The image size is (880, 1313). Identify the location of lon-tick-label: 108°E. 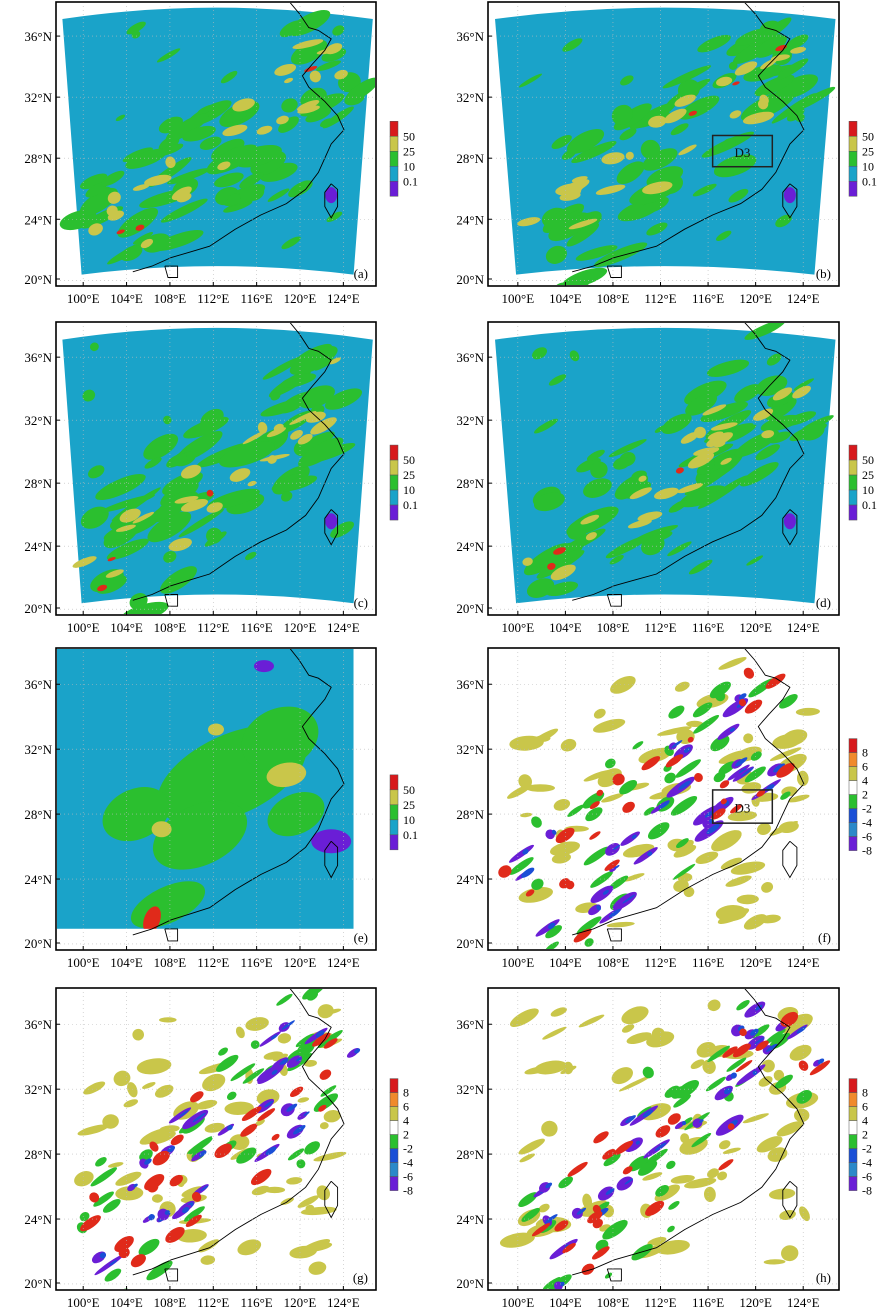
(170, 298).